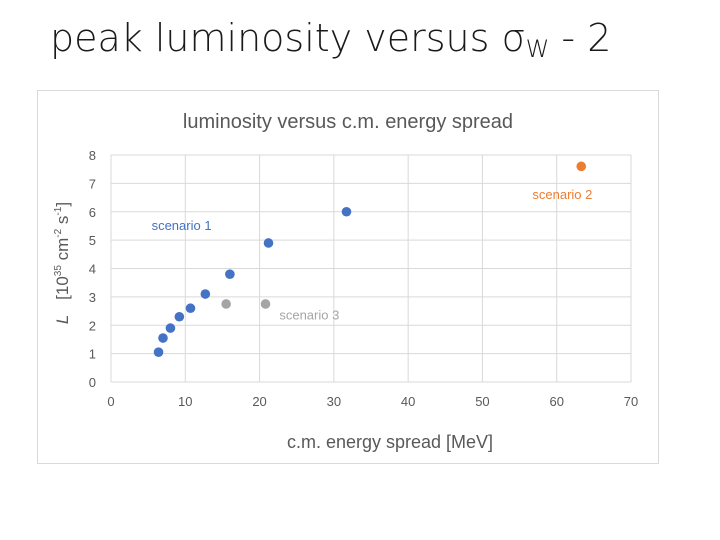  Describe the element at coordinates (334, 401) in the screenshot. I see `x-tick-label: 30` at that location.